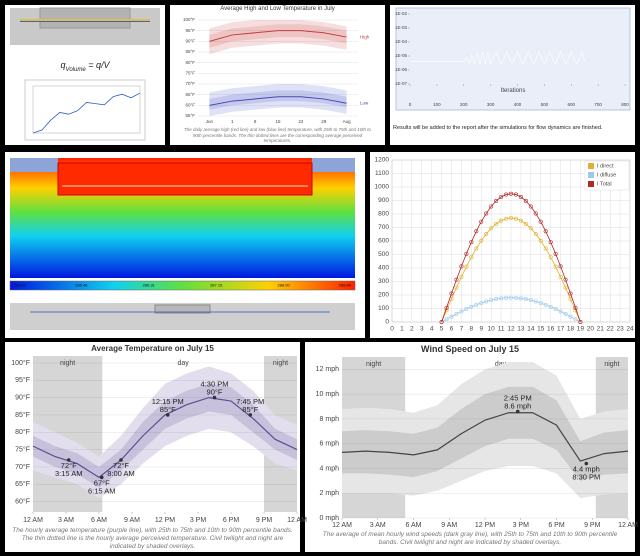  I want to click on shade-label: day, so click(184, 363).